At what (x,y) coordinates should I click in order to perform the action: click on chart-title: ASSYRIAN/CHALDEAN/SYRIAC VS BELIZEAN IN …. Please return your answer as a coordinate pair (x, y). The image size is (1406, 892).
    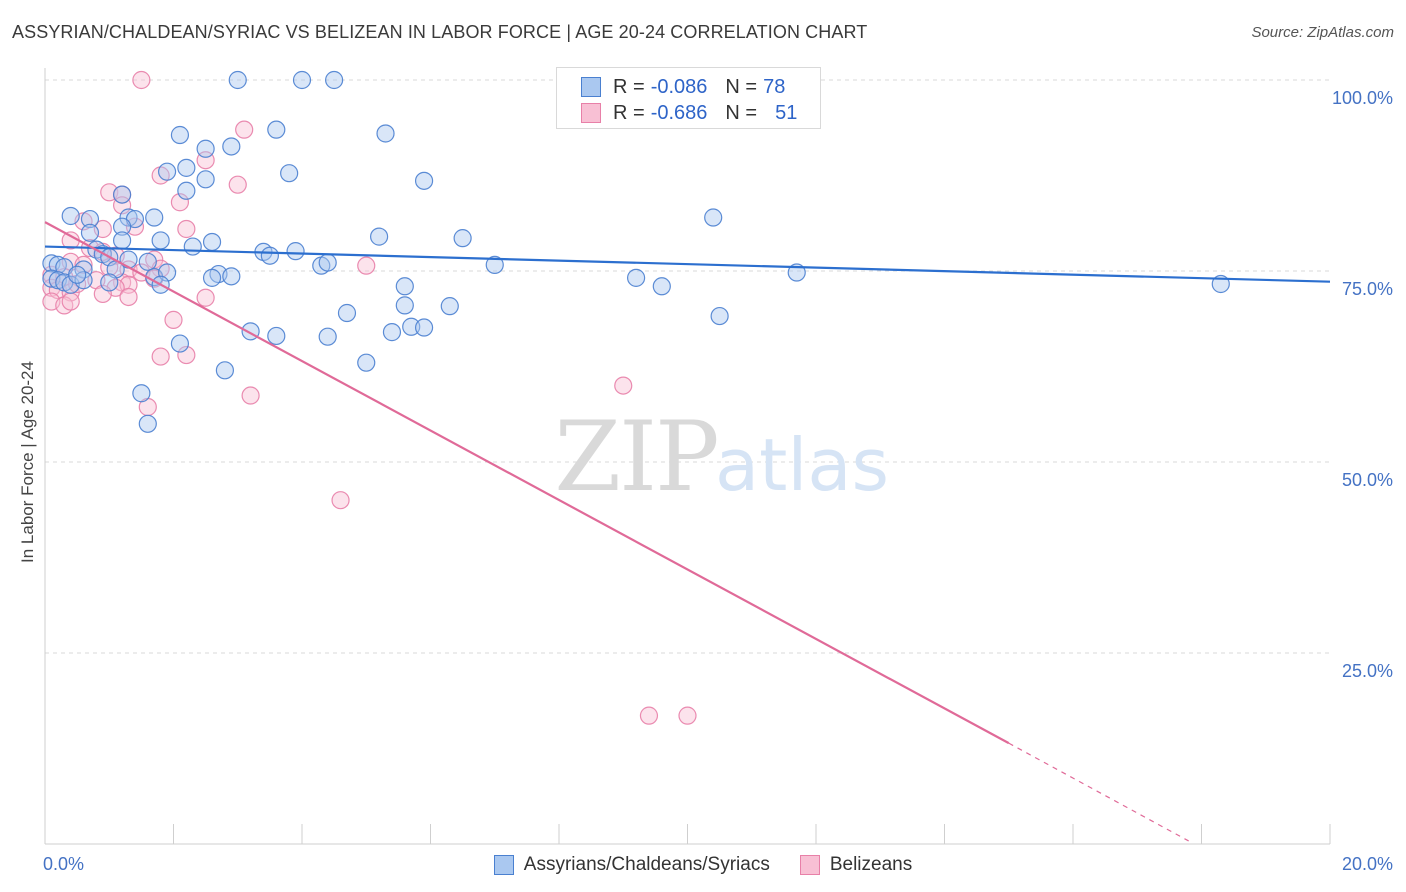
    Looking at the image, I should click on (440, 32).